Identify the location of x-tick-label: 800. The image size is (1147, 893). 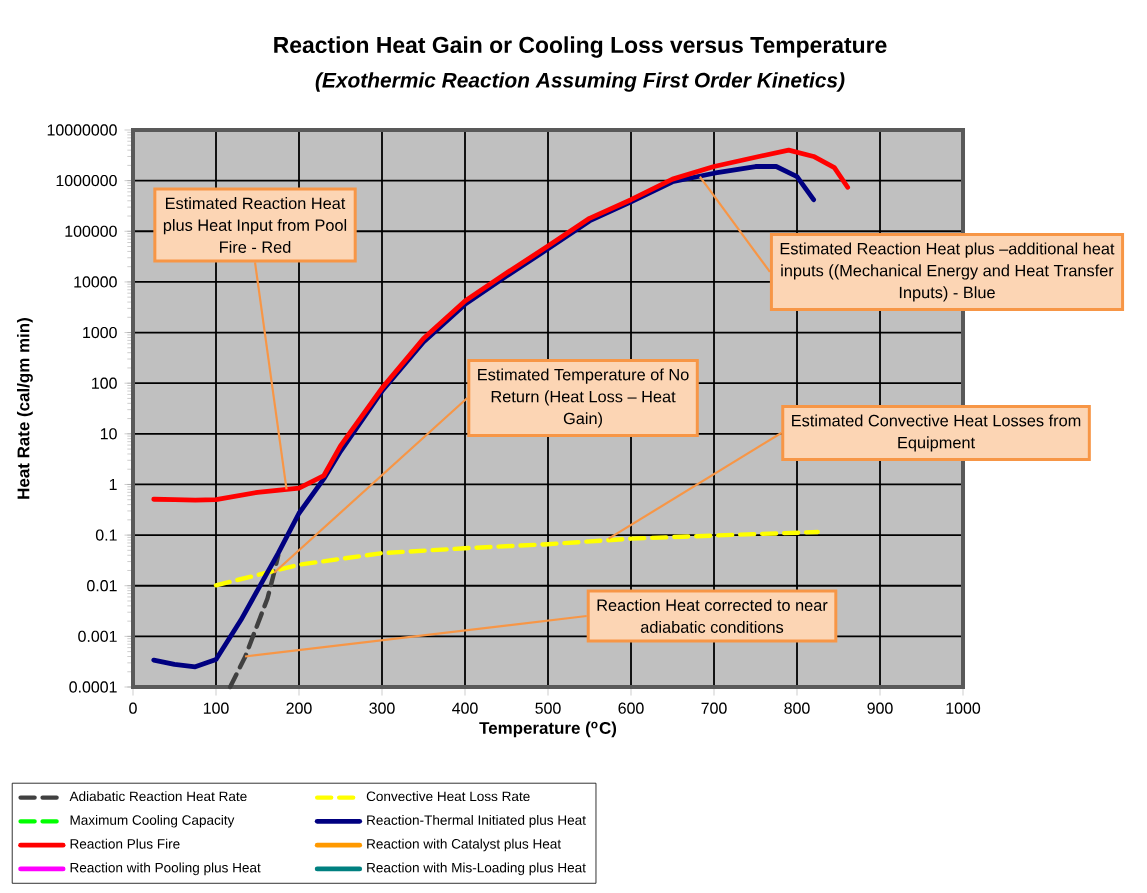
(797, 708).